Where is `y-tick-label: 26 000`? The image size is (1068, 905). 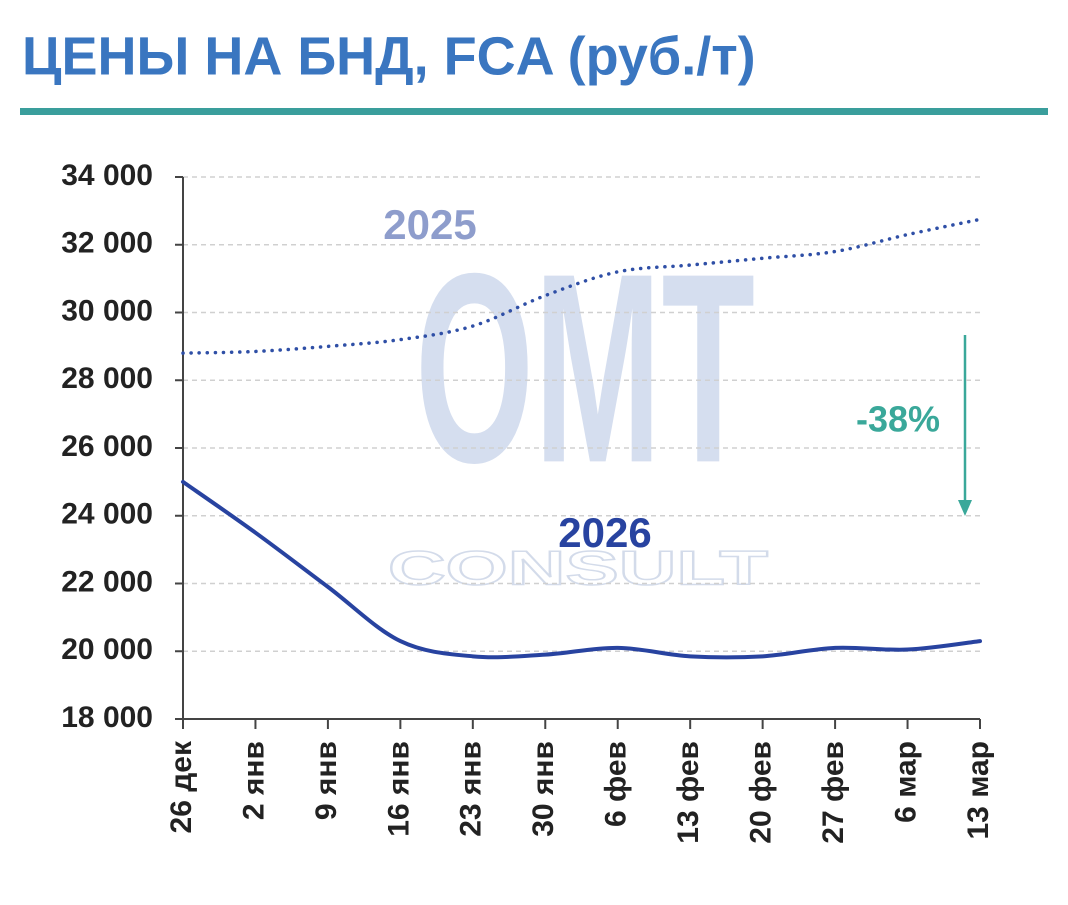 y-tick-label: 26 000 is located at coordinates (107, 446).